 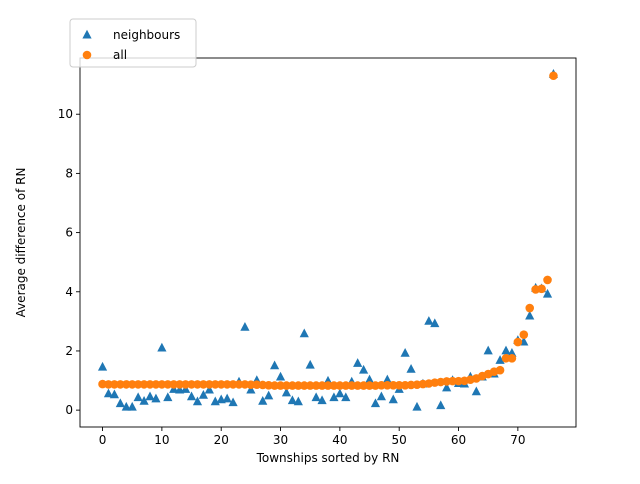 What do you see at coordinates (161, 440) in the screenshot?
I see `x-tick-label: 10` at bounding box center [161, 440].